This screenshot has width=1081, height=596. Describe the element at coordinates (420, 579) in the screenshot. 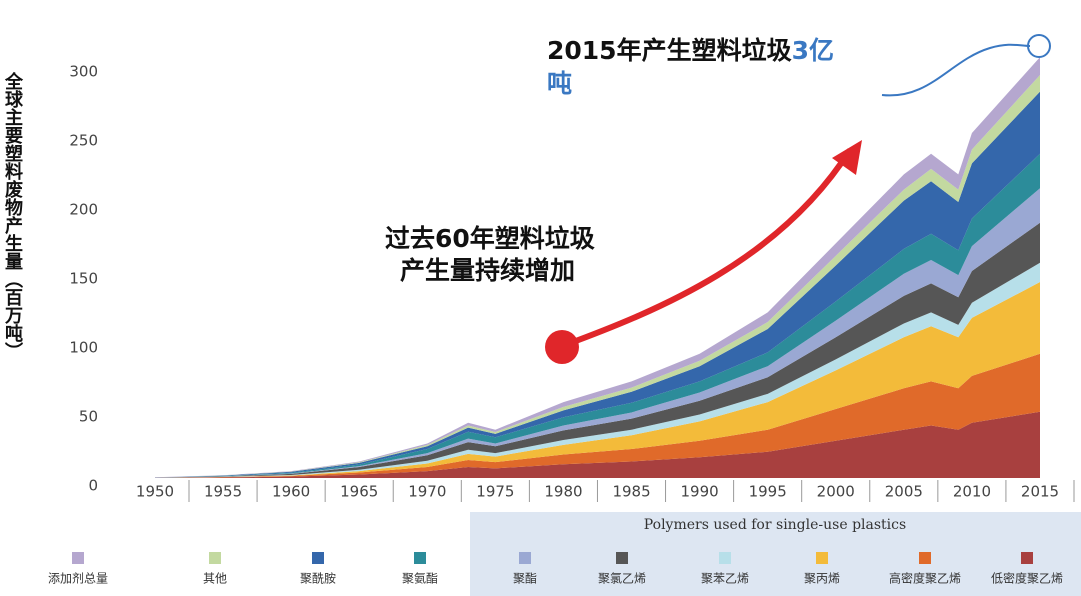

I see `legend-label: 聚氨酯` at that location.